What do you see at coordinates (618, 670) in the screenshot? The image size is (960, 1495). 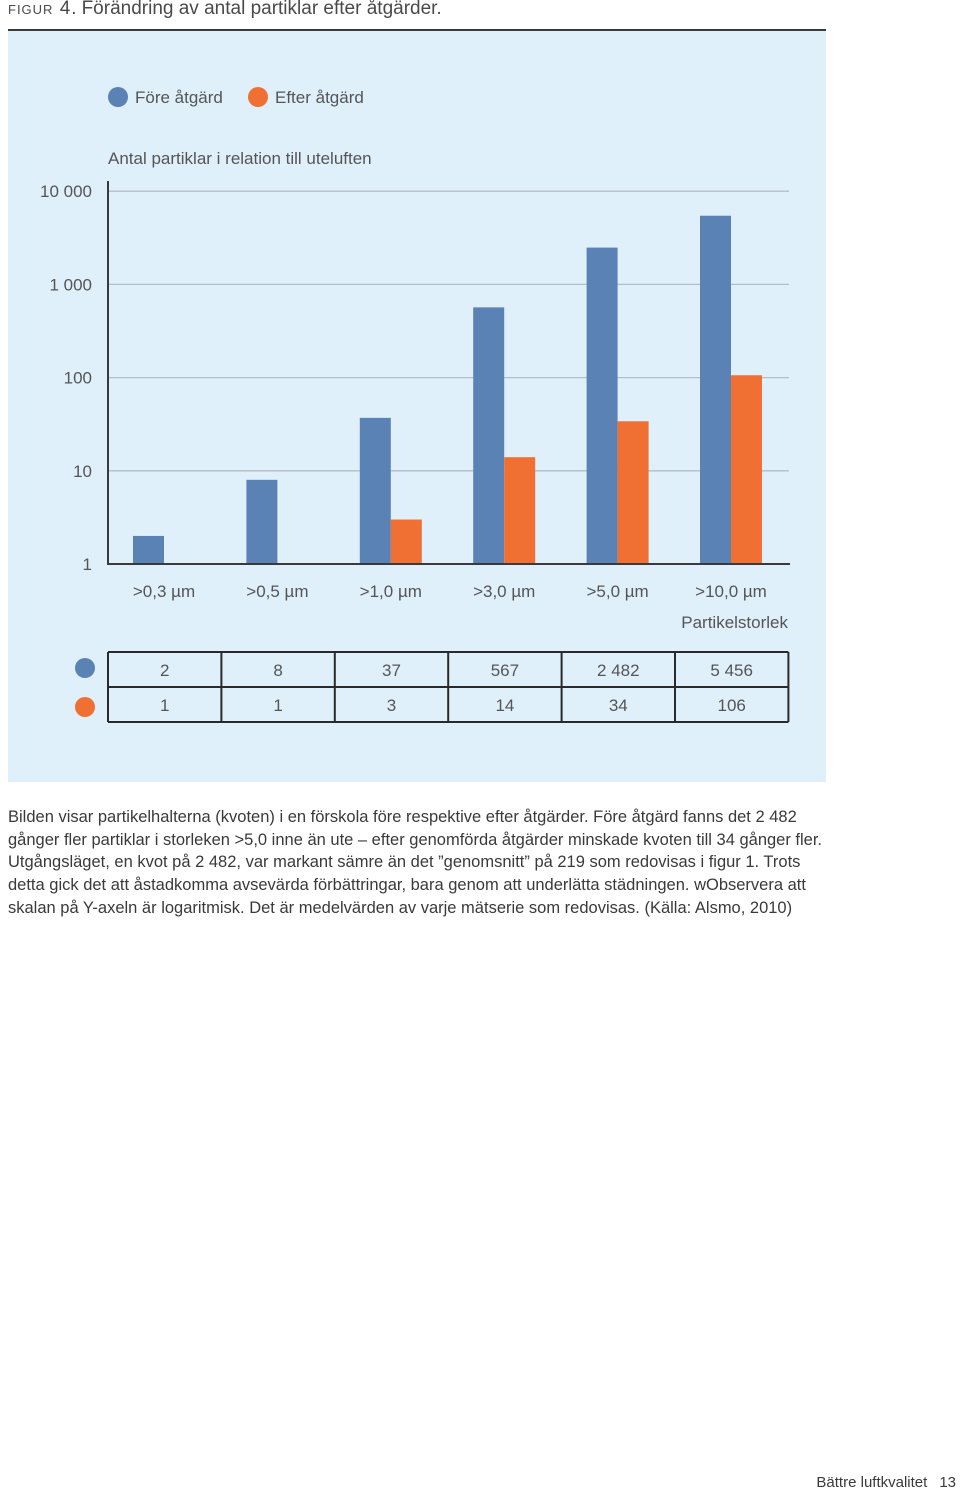 I see `table-cell: 2 482` at bounding box center [618, 670].